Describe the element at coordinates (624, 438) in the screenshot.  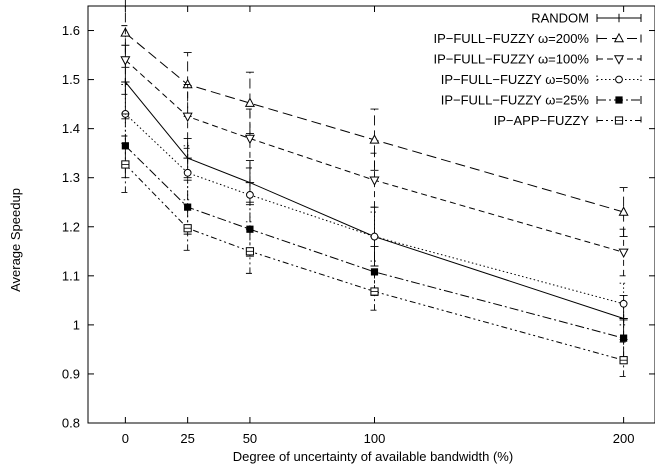
I see `x-tick-label: 200` at that location.